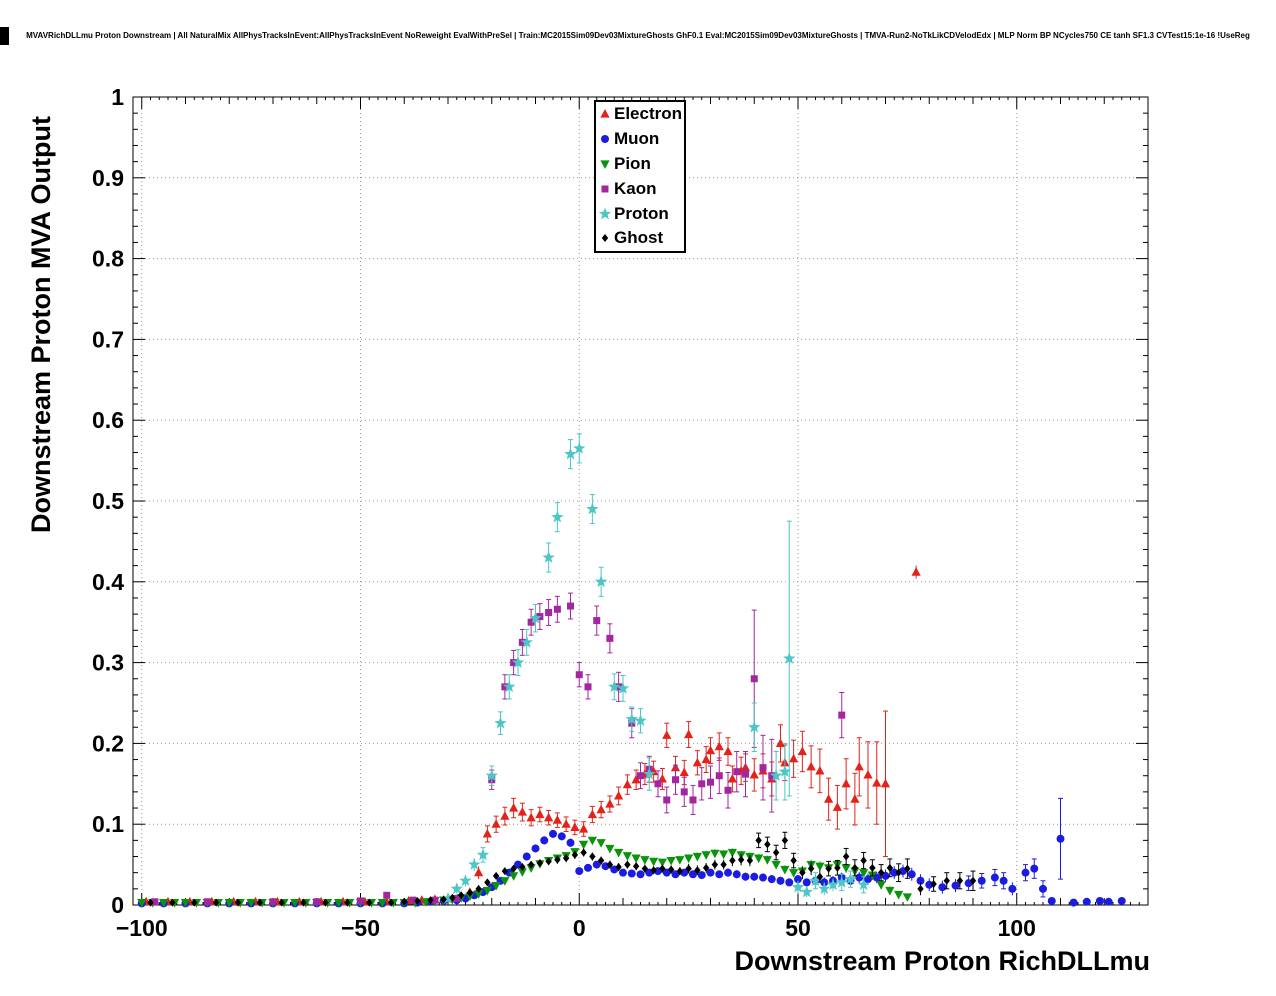 The height and width of the screenshot is (996, 1276). What do you see at coordinates (605, 189) in the screenshot?
I see `legend-square-icon` at bounding box center [605, 189].